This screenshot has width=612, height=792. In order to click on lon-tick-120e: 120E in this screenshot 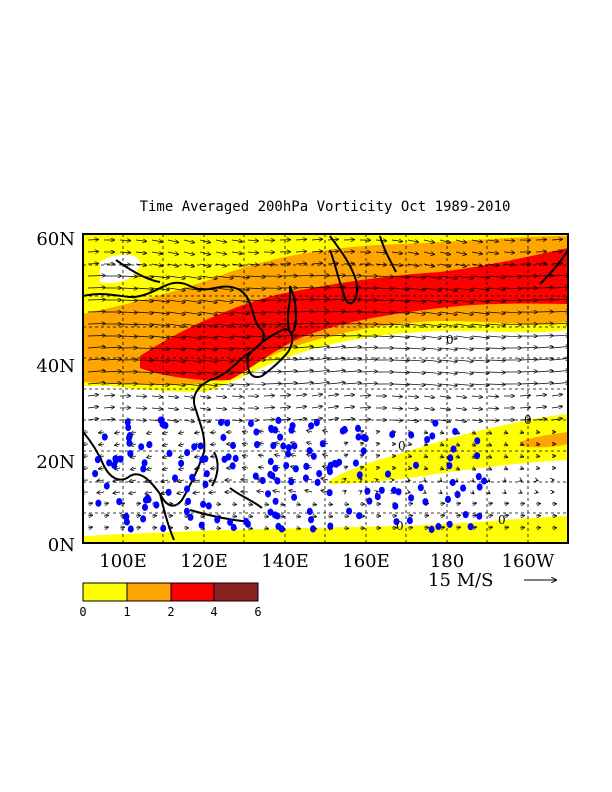, I will do `click(204, 561)`.